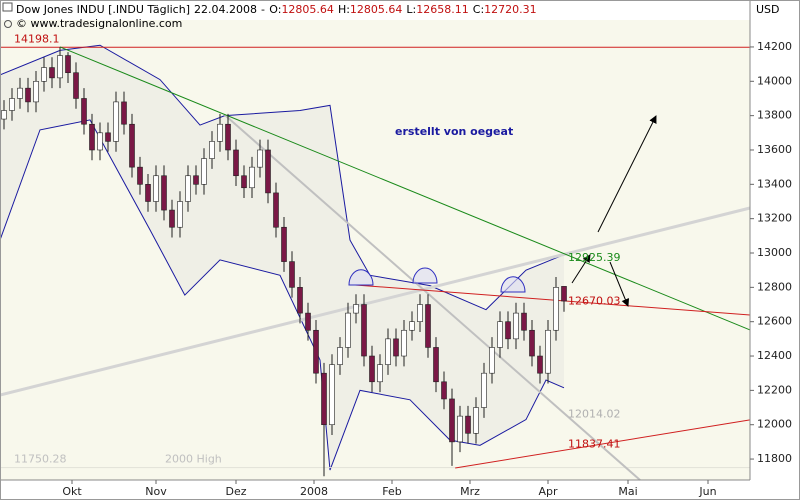 This screenshot has width=800, height=500. What do you see at coordinates (7, 7) in the screenshot?
I see `chart-icon` at bounding box center [7, 7].